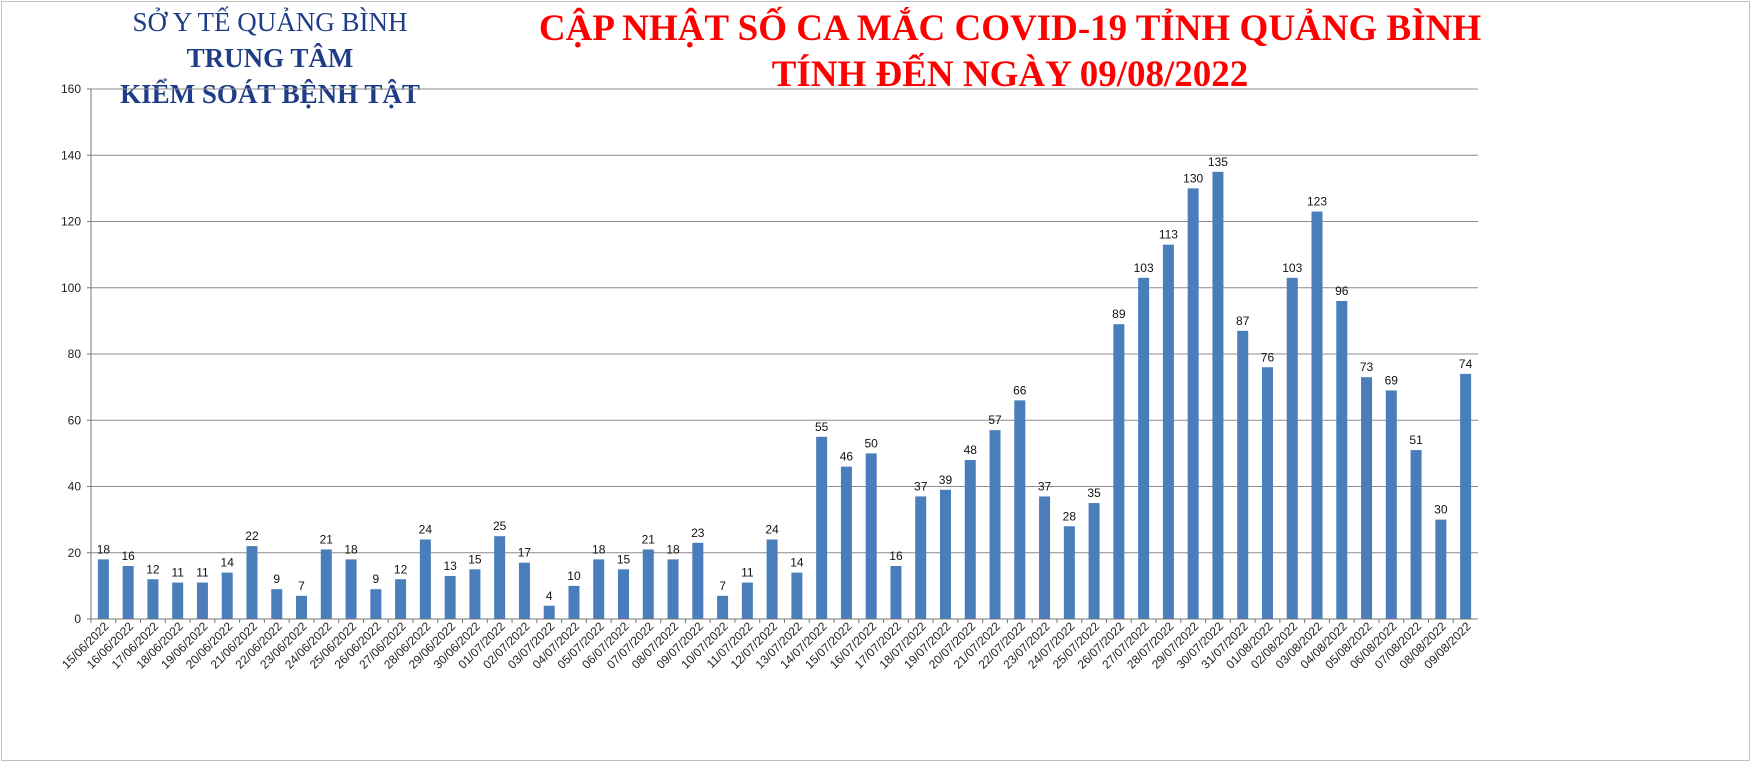 This screenshot has height=764, width=1753. Describe the element at coordinates (301, 586) in the screenshot. I see `data-label: 7` at that location.